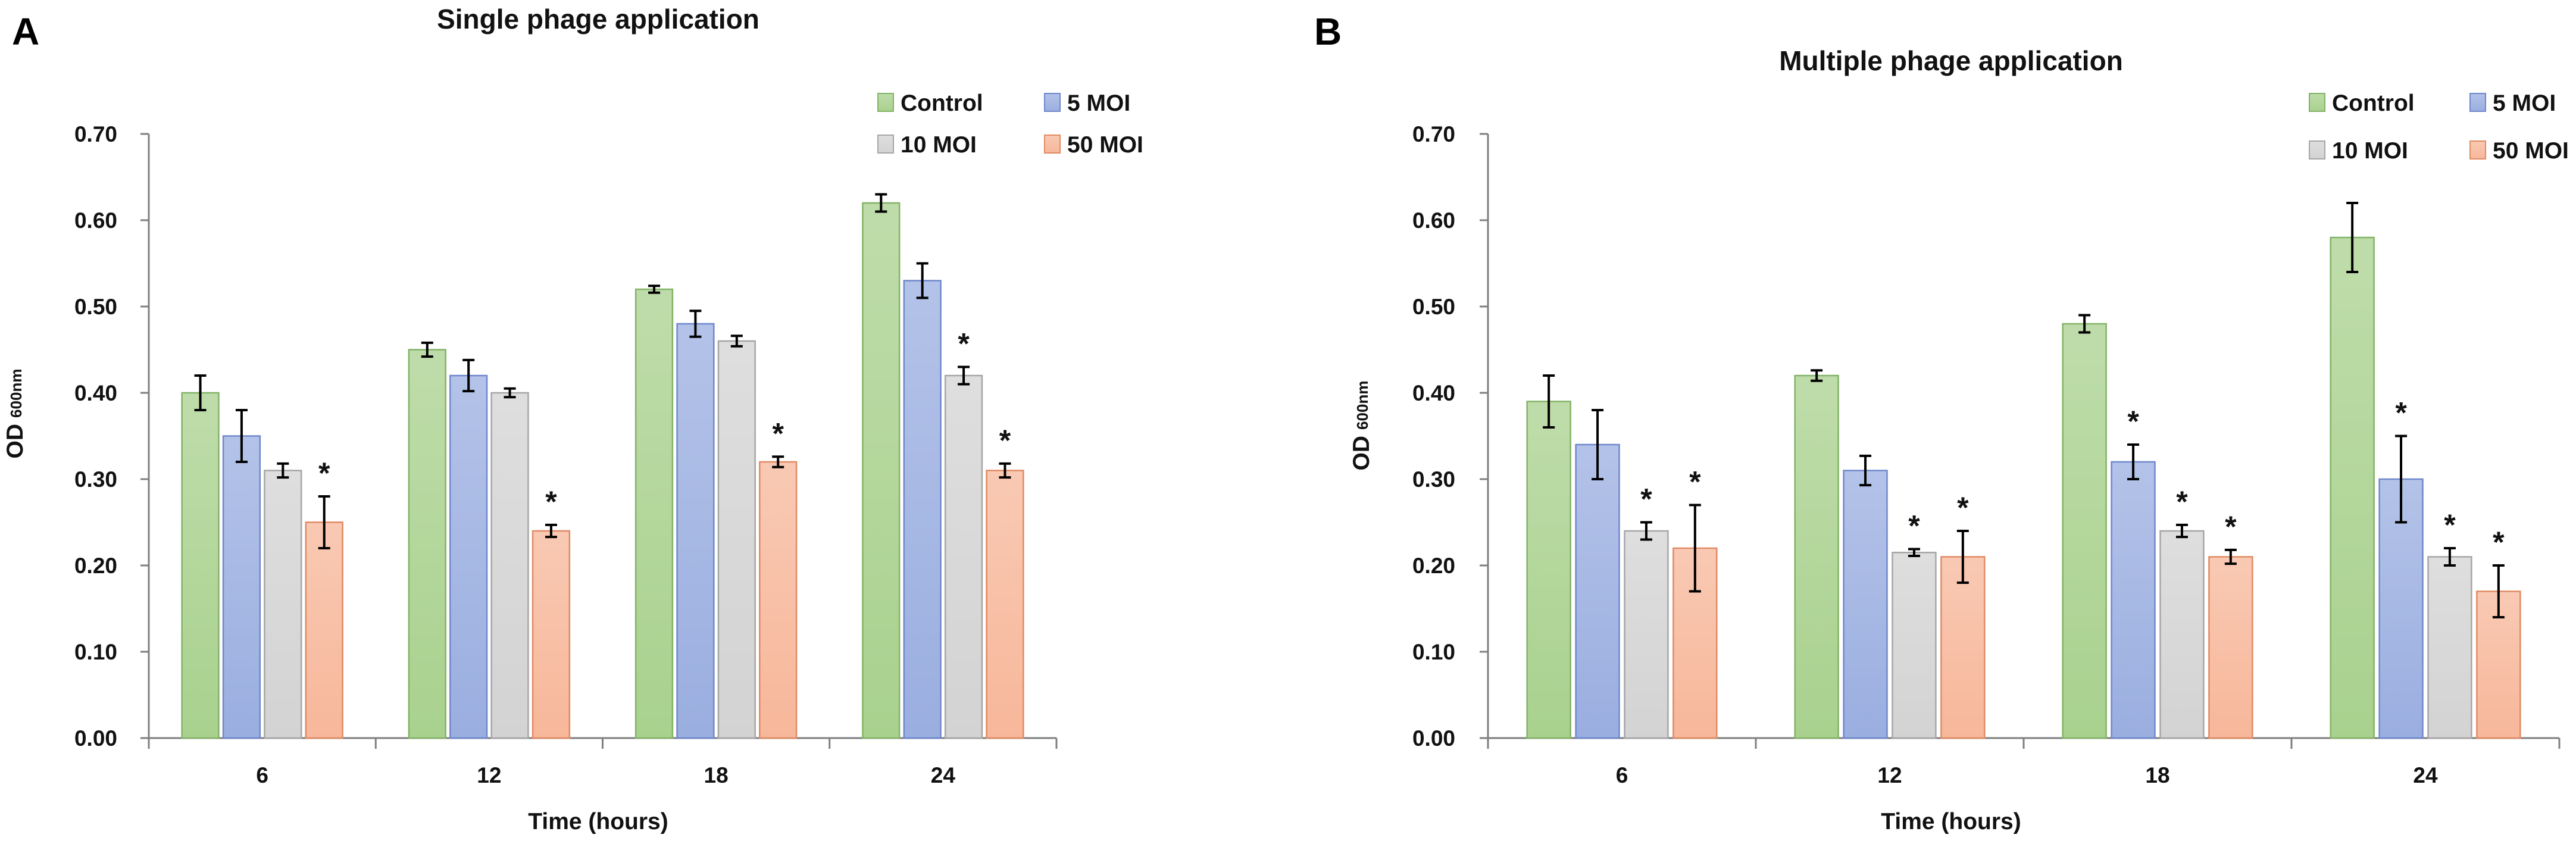 This screenshot has height=844, width=2576. What do you see at coordinates (95, 738) in the screenshot?
I see `y-tick-label-a: 0.00` at bounding box center [95, 738].